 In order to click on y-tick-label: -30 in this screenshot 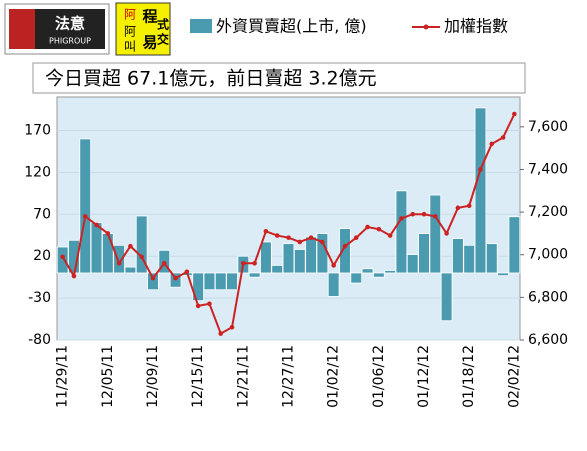, I will do `click(39, 298)`.